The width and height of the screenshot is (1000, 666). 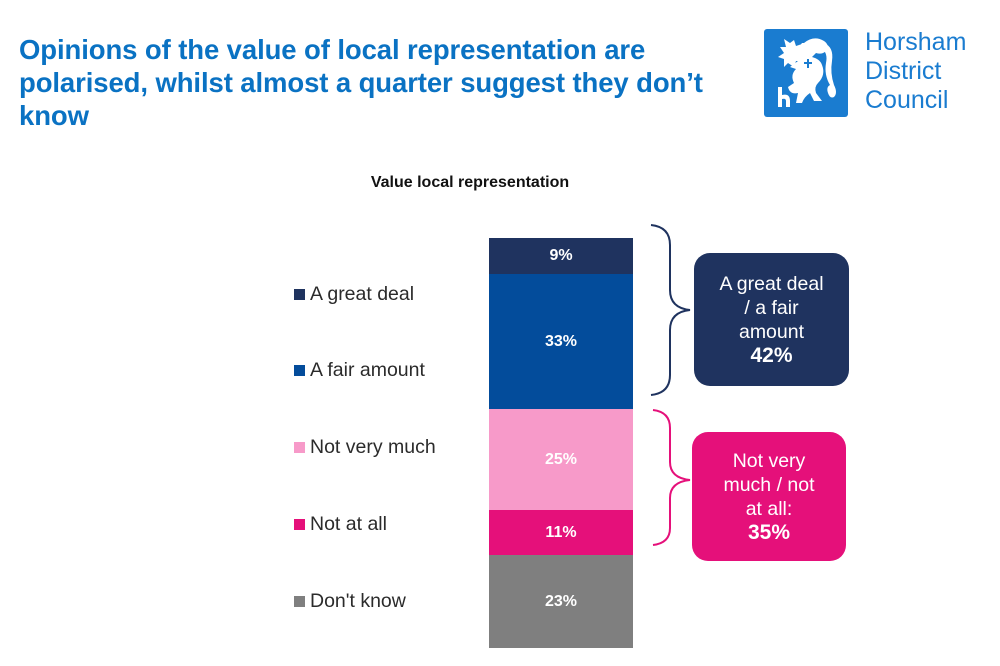 I want to click on legend-item-dont-know: Don't know, so click(x=350, y=601).